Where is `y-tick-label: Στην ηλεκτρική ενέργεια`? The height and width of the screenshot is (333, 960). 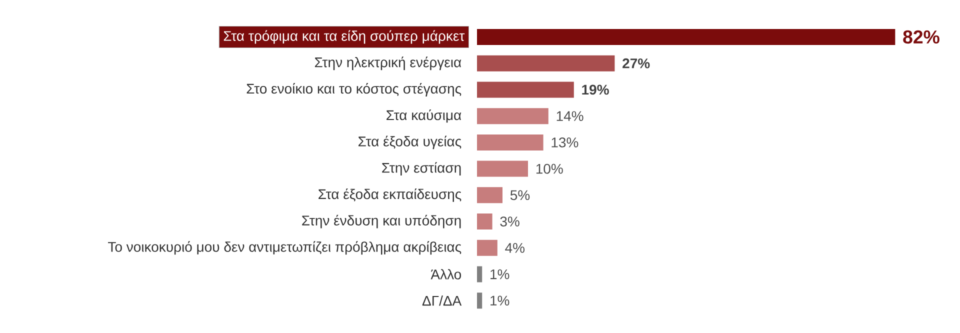
y-tick-label: Στην ηλεκτρική ενέργεια is located at coordinates (388, 63).